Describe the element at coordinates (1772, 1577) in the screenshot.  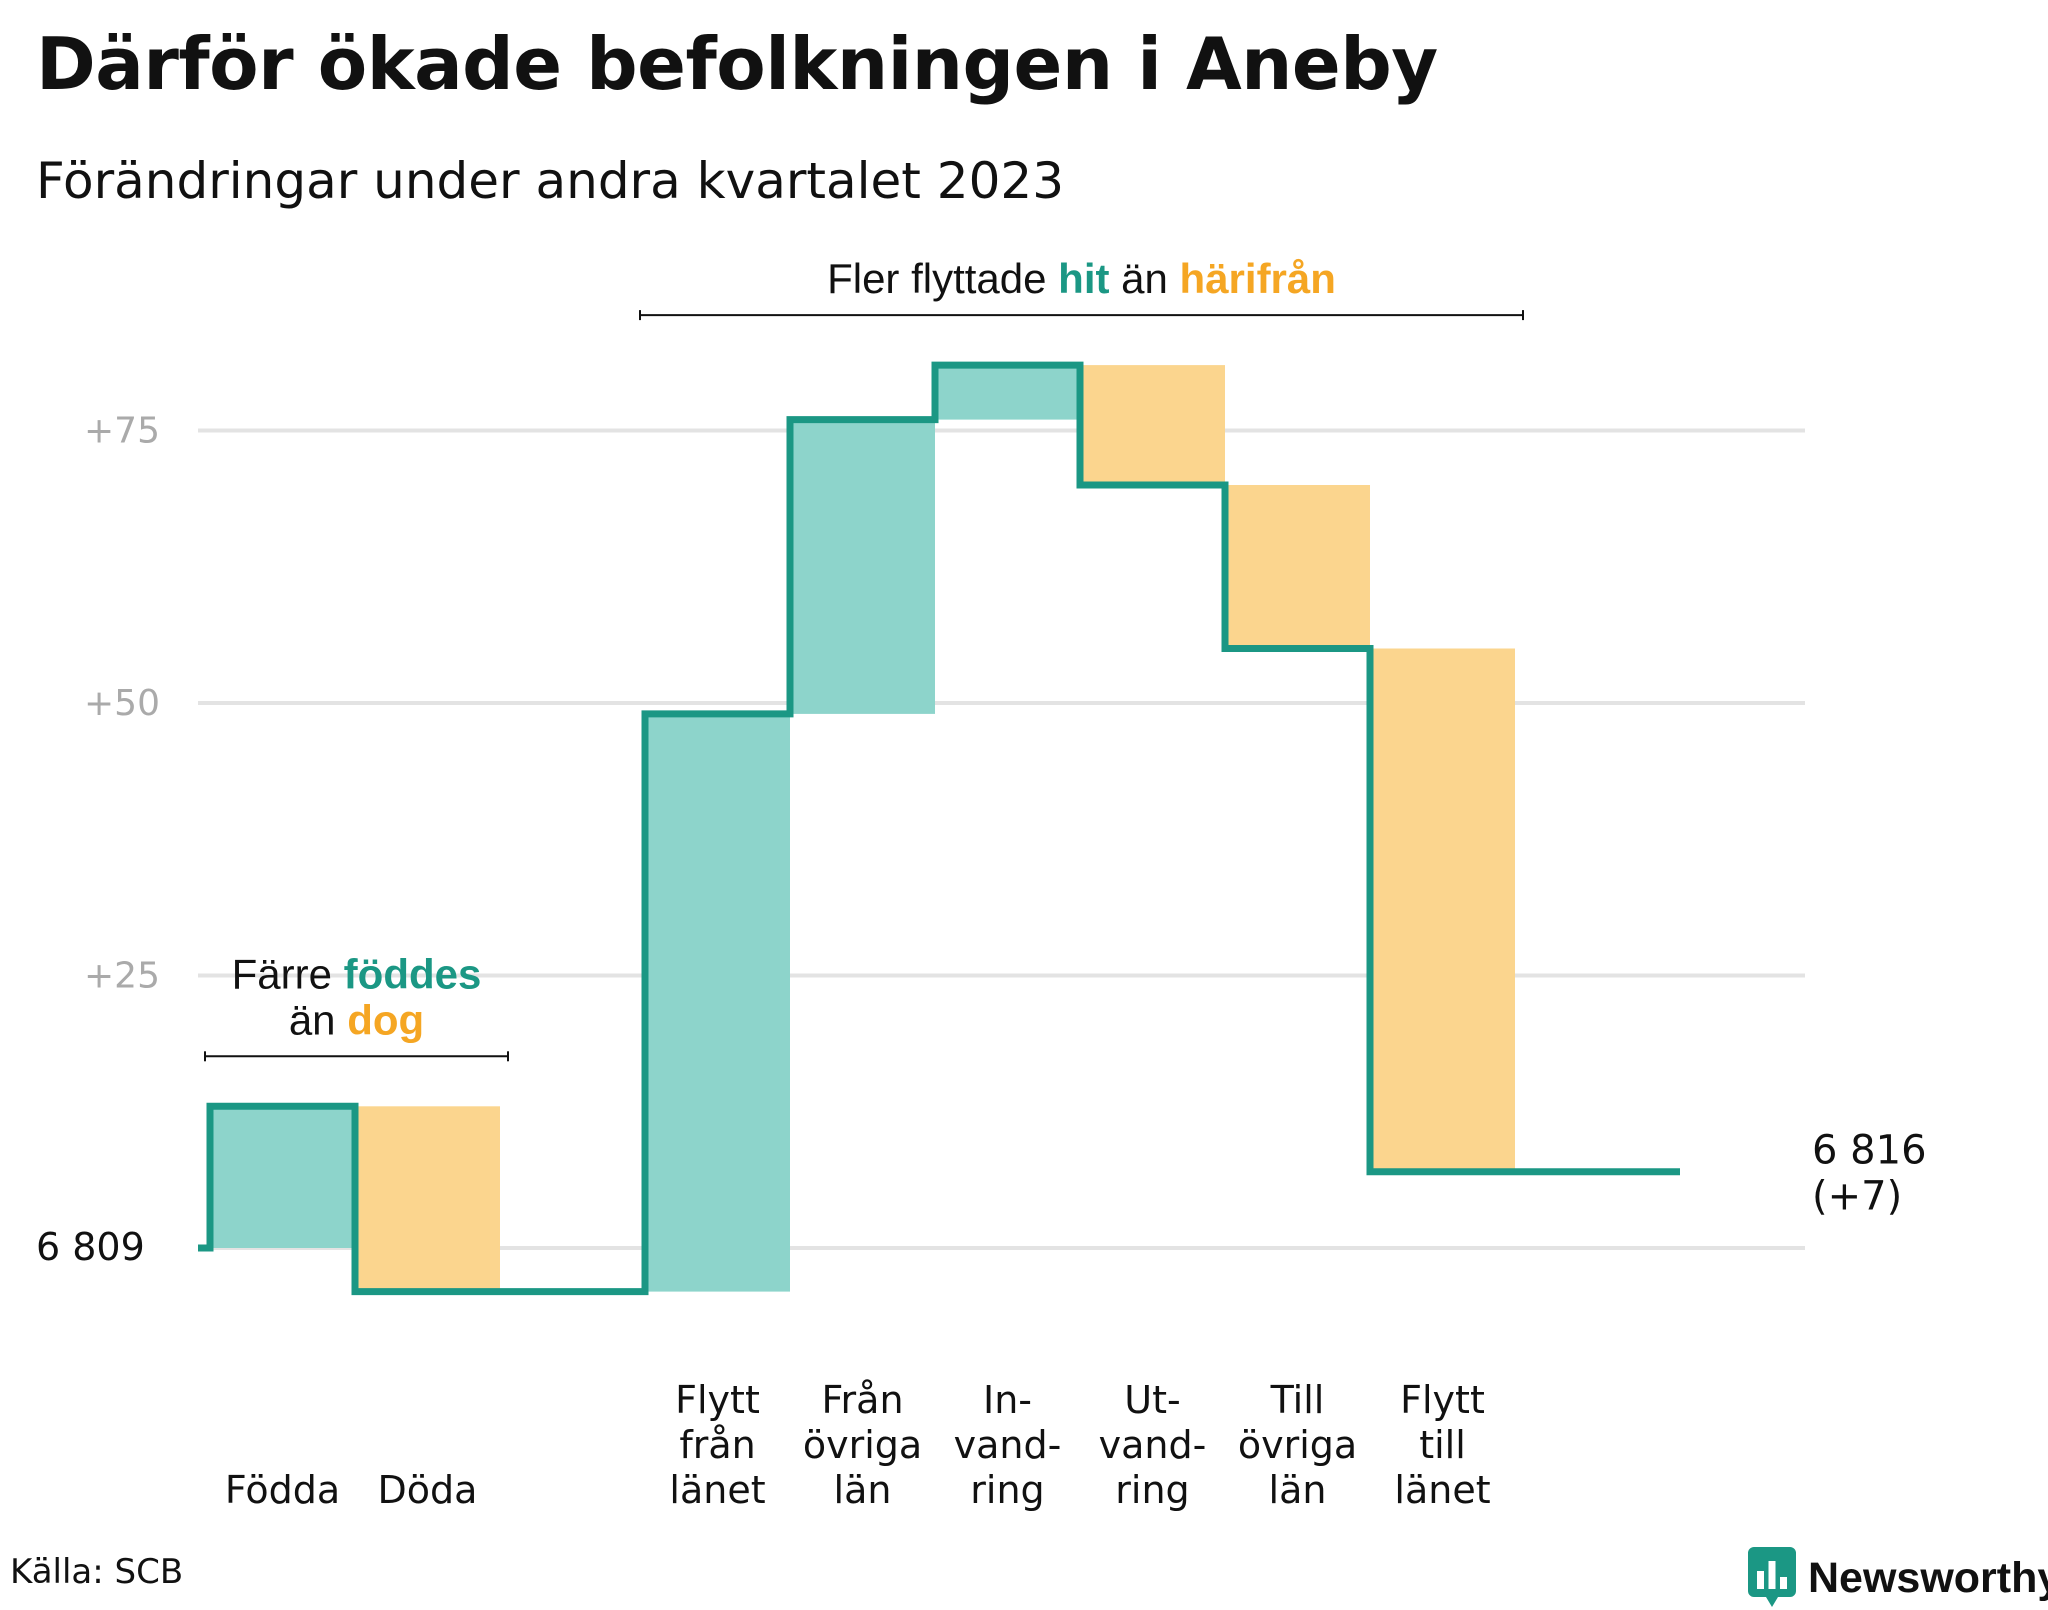
I see `newsworthy-bar-chart-icon` at that location.